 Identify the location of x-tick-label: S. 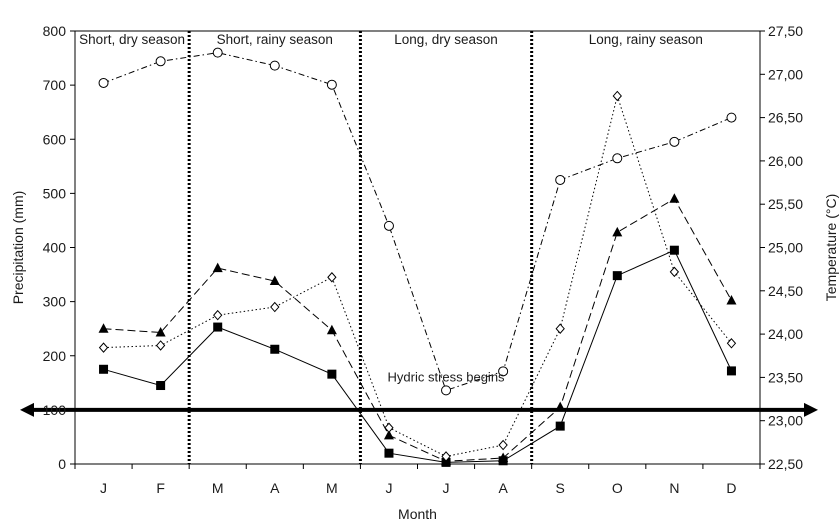
(560, 488).